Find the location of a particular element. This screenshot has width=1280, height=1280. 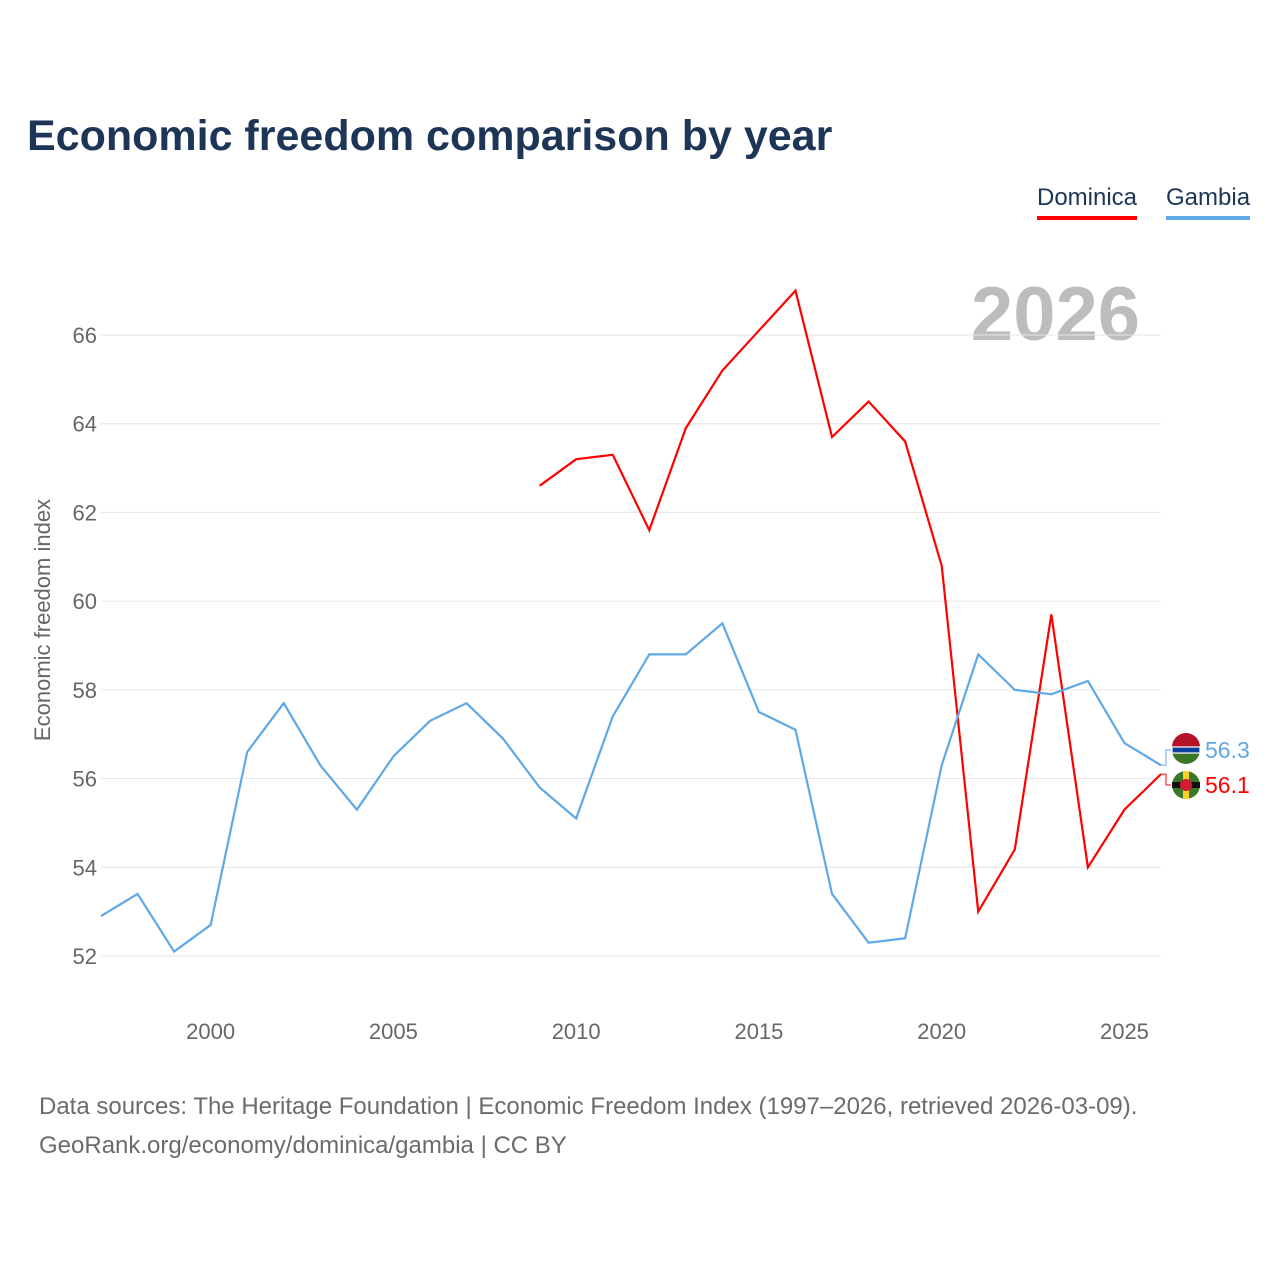

gambia-flag-blue is located at coordinates (1186, 750).